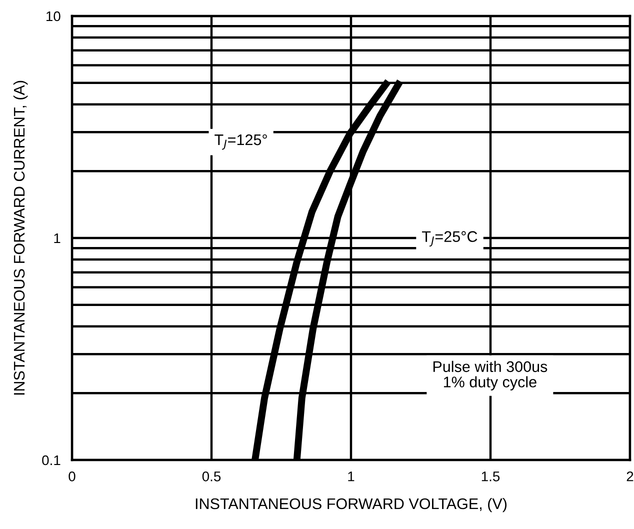 The image size is (634, 529). What do you see at coordinates (20, 237) in the screenshot?
I see `y-axis-title: INSTANTANEOUS FORWARD CURRENT, (A)` at bounding box center [20, 237].